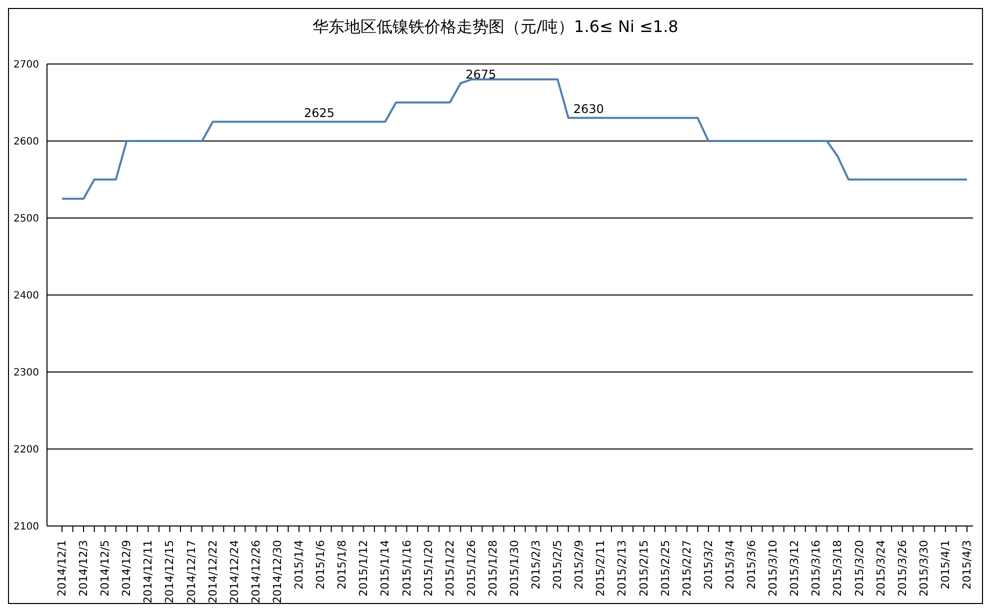  I want to click on x-tick-label: 2014/12/22, so click(213, 572).